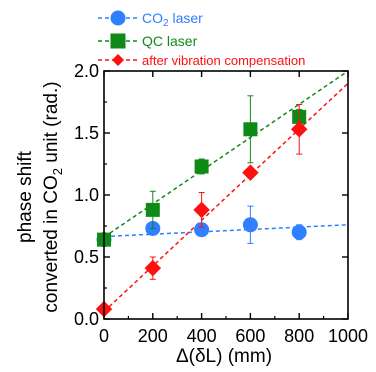 This screenshot has height=372, width=376. Describe the element at coordinates (224, 356) in the screenshot. I see `x-axis-label: Δ(δL) (mm)` at that location.